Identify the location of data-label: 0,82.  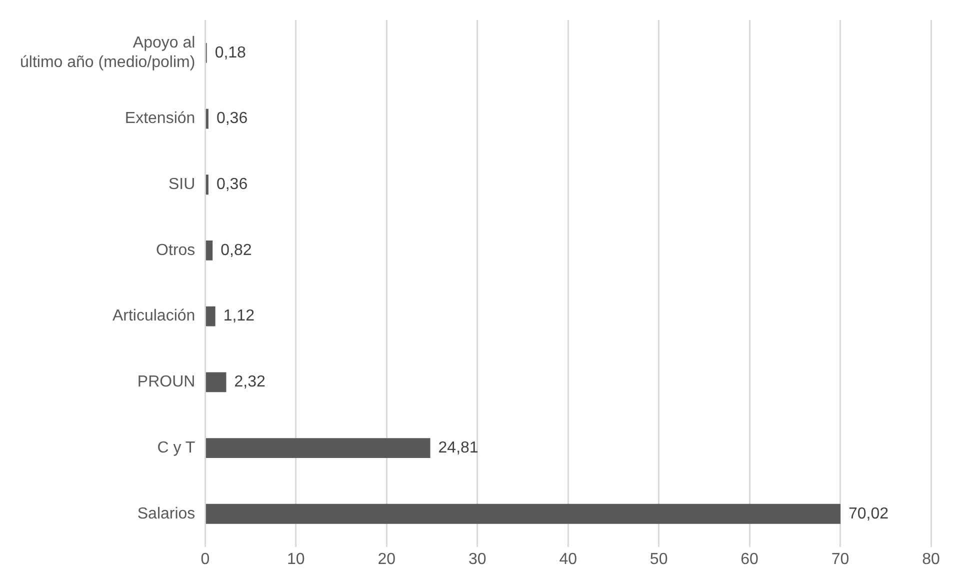
(236, 250).